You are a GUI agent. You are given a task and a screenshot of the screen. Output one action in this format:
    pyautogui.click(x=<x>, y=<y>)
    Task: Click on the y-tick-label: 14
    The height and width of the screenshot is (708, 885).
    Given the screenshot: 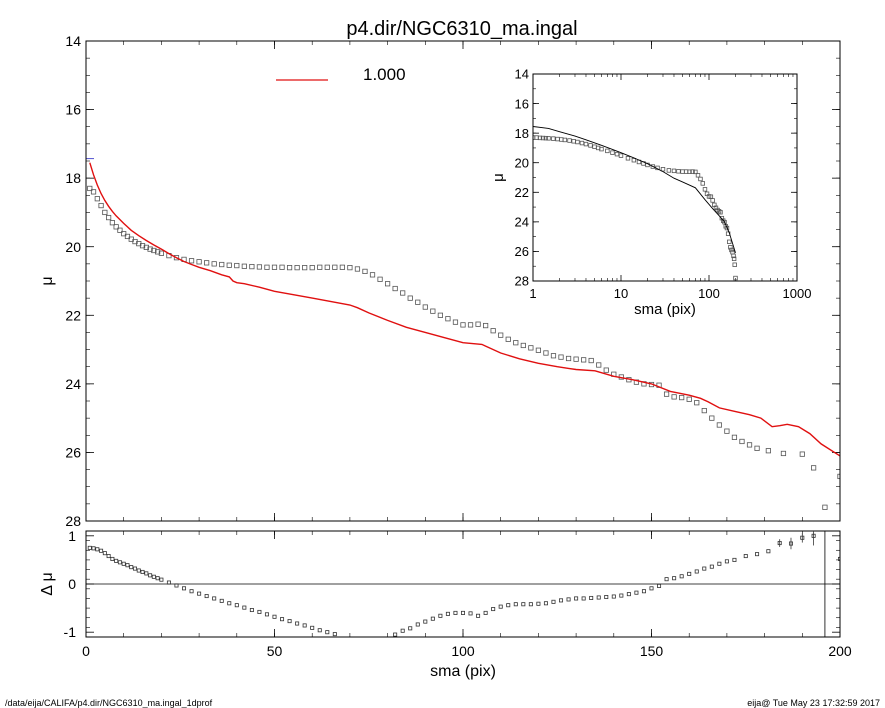 What is the action you would take?
    pyautogui.click(x=522, y=74)
    